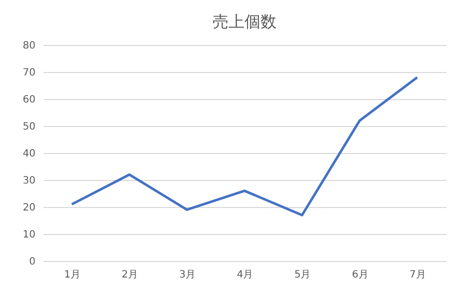 This screenshot has width=474, height=297. What do you see at coordinates (32, 262) in the screenshot?
I see `y-tick-label: 0` at bounding box center [32, 262].